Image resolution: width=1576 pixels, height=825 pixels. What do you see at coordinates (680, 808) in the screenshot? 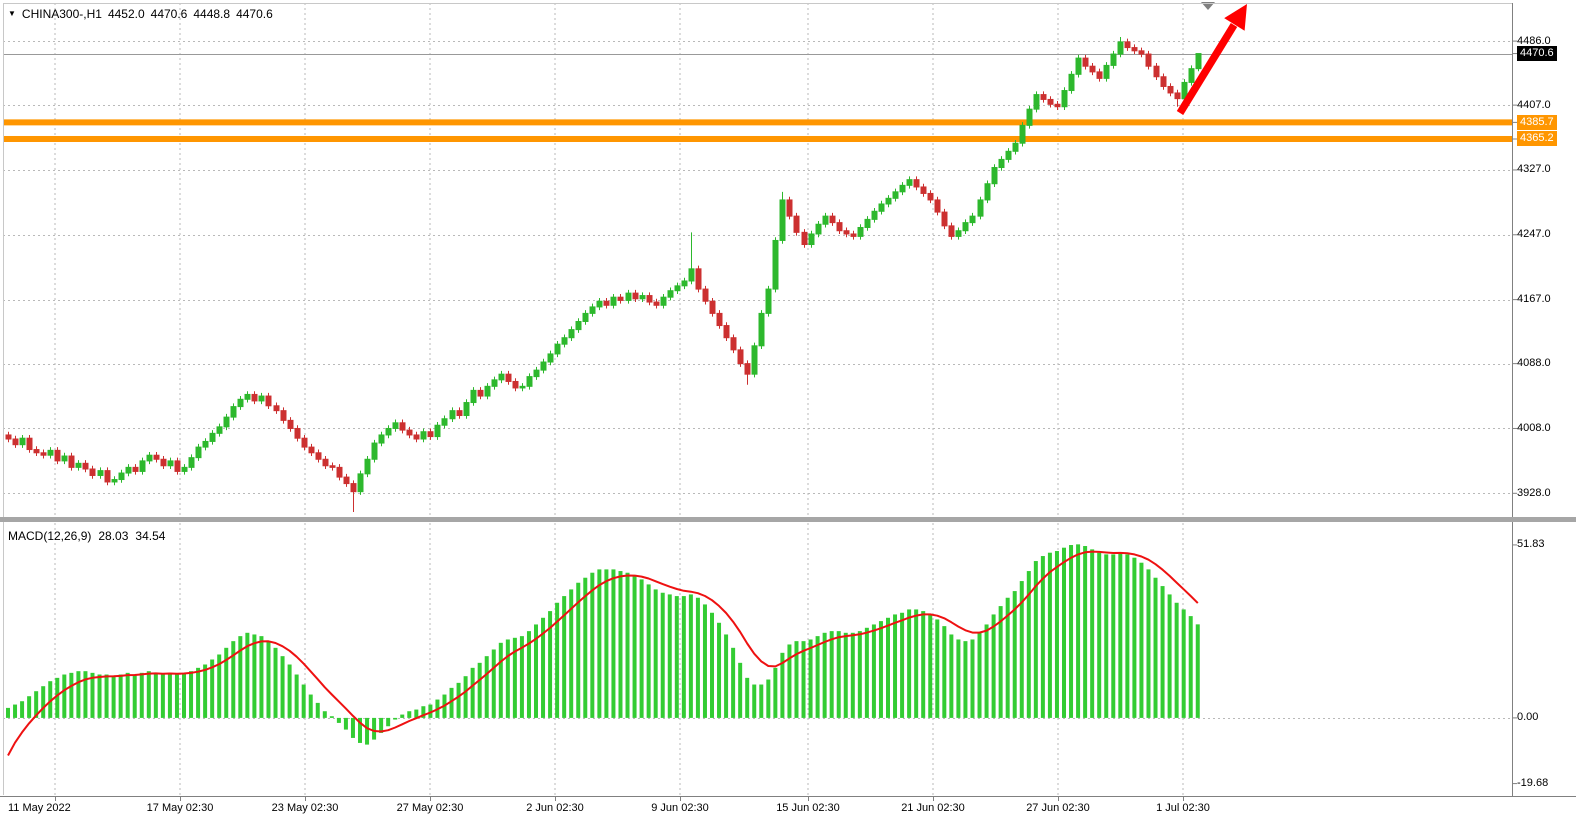
I see `time-axis-label: 9 Jun 02:30` at bounding box center [680, 808].